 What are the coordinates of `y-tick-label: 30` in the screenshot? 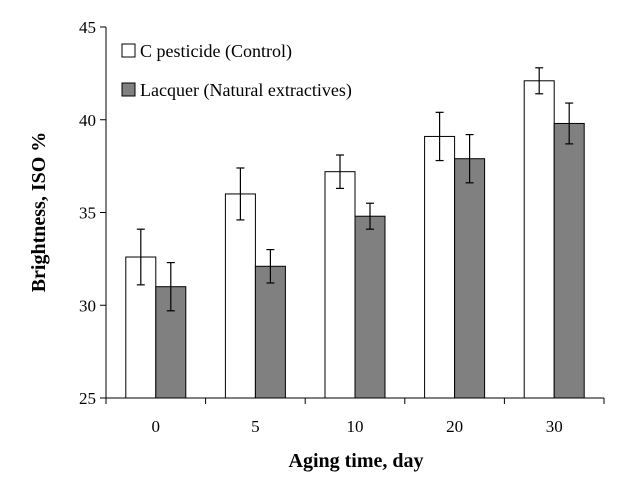 It's located at (87, 305).